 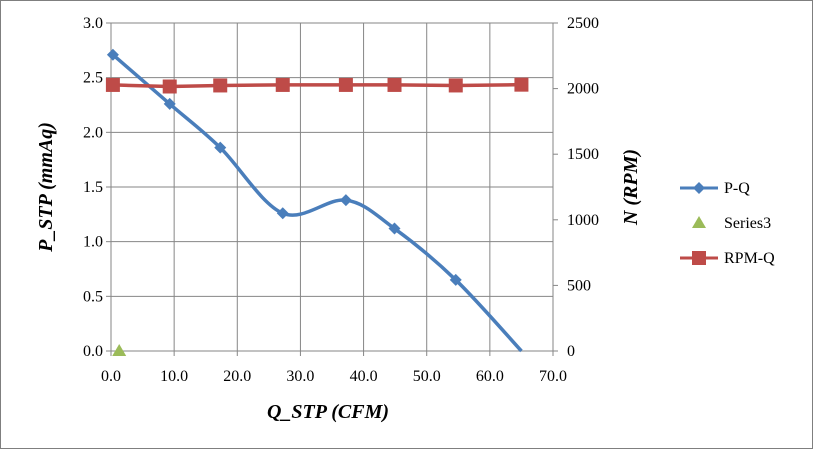 I want to click on legend-item-series3: Series3, so click(x=731, y=223).